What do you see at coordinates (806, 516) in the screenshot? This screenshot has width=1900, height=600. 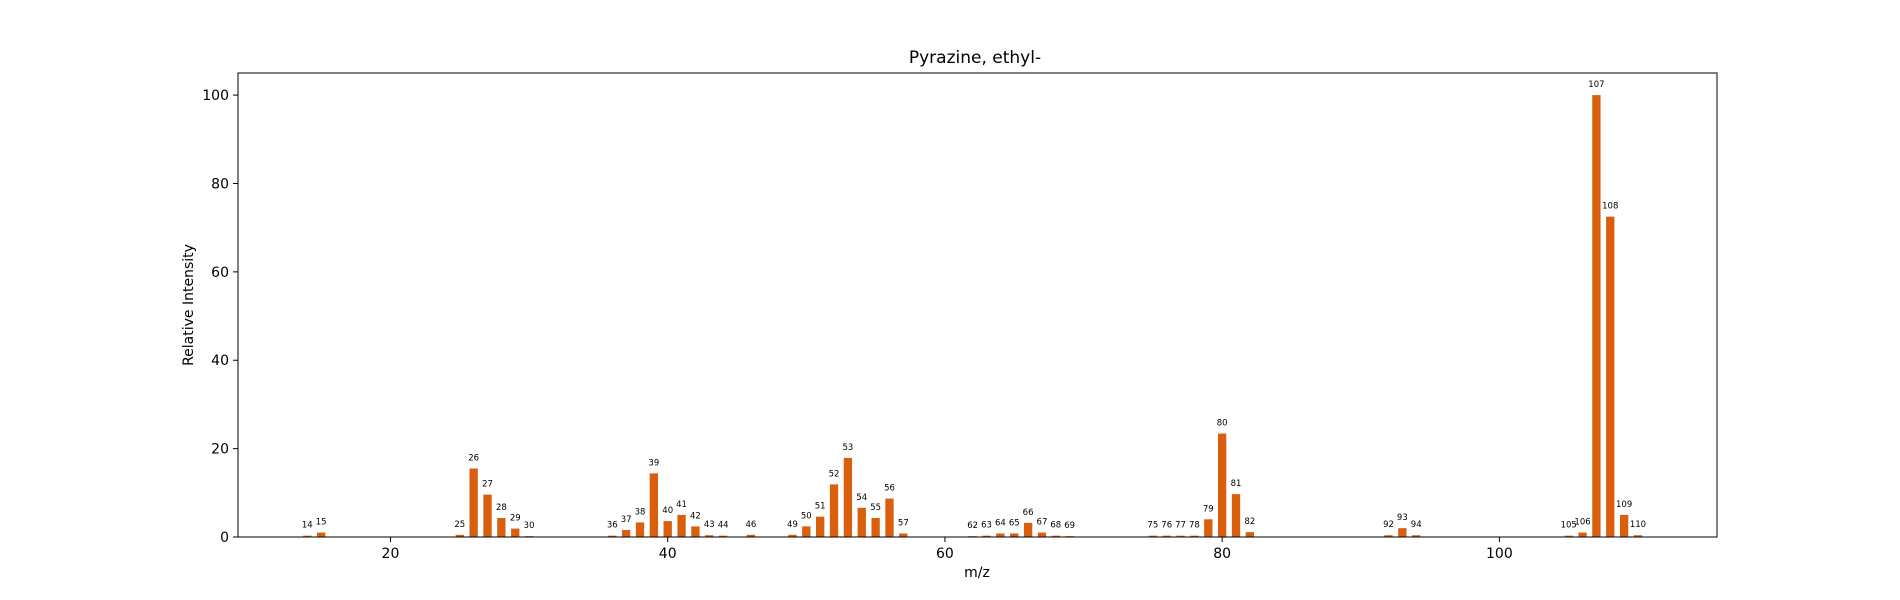 I see `peak-label: 50` at bounding box center [806, 516].